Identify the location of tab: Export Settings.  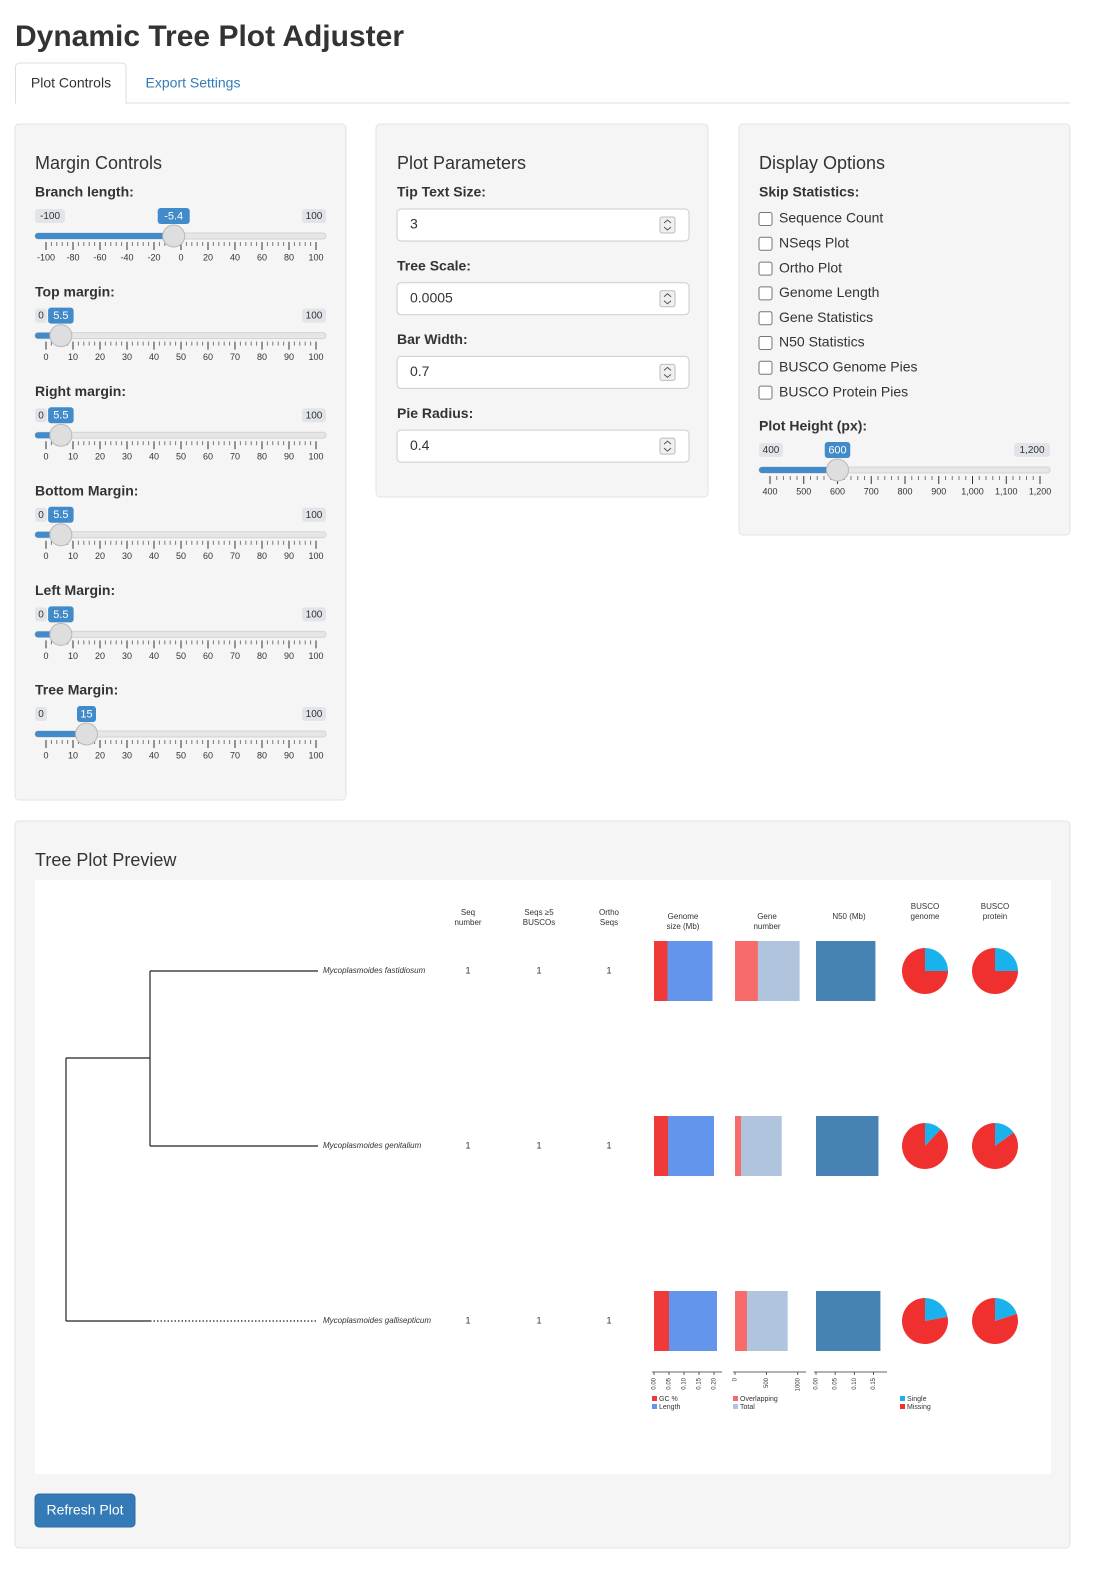
(193, 83).